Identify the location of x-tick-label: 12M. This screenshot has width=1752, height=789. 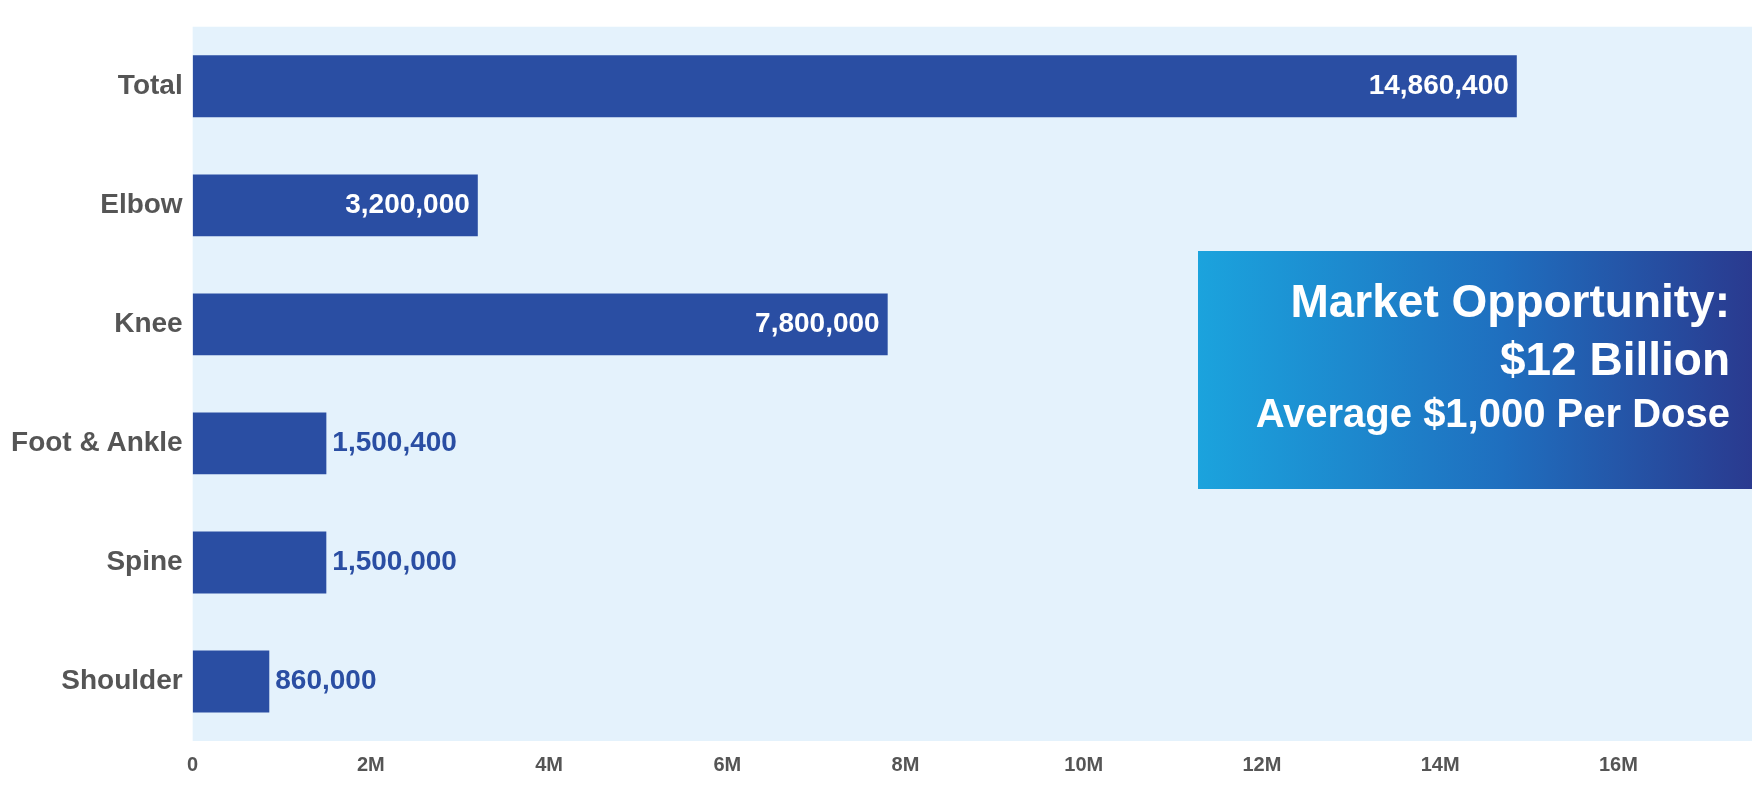
(1262, 763).